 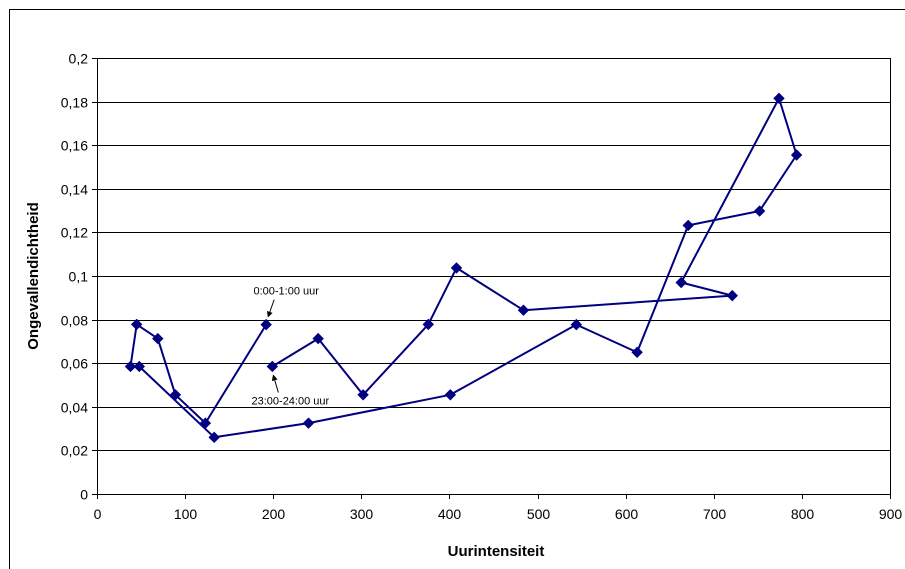 I want to click on y-tick-labels: 0 0,02 0,04 0,06 0,08 0,1 0,12 0,14 0,16 0,18 0,2, so click(x=74, y=277).